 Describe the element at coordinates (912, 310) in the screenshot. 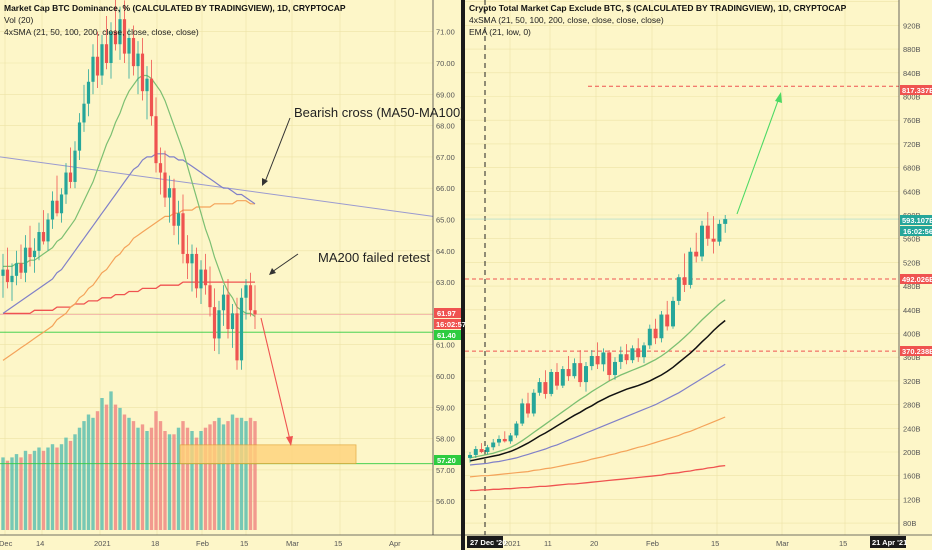

I see `right-price-tick-label: 440B` at that location.